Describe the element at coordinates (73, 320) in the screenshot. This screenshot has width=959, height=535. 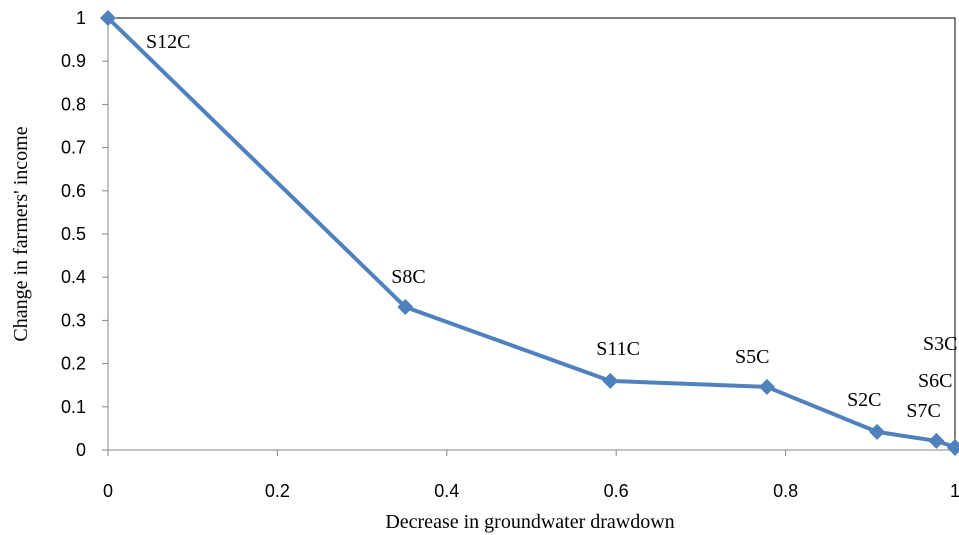
I see `y-tick-label: 0.3` at that location.